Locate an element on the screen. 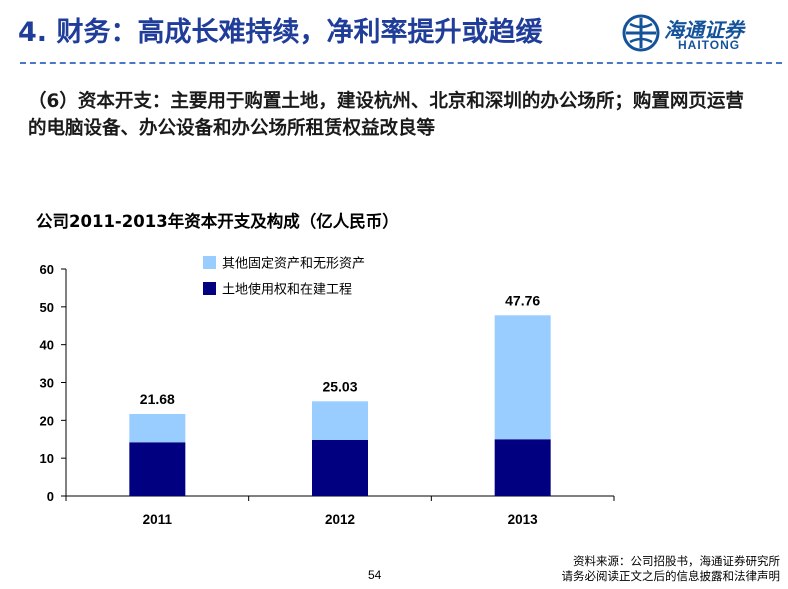  y-tick-label: 0 is located at coordinates (50, 496).